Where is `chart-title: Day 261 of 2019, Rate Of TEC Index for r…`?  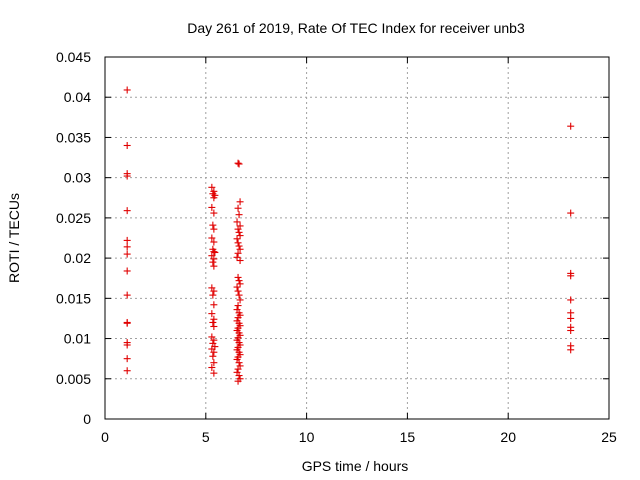
chart-title: Day 261 of 2019, Rate Of TEC Index for r… is located at coordinates (356, 28).